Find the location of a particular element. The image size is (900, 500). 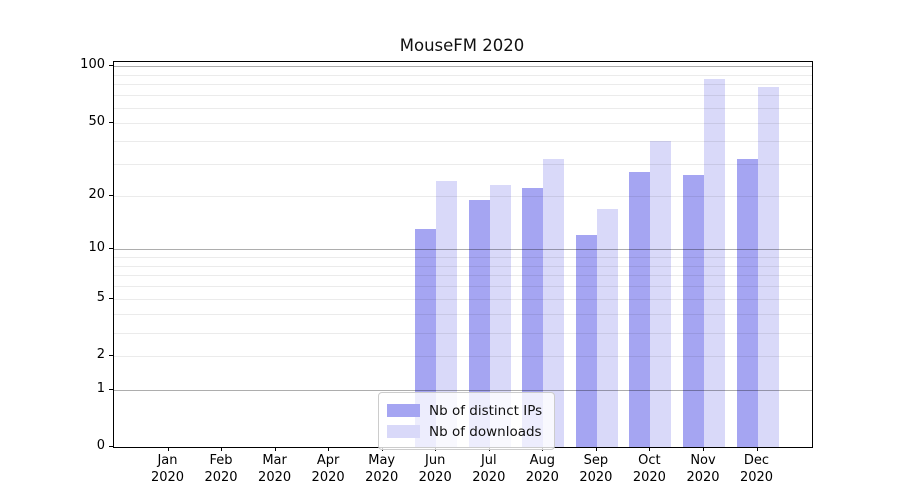

bar-distinct-ips-sep is located at coordinates (586, 341).